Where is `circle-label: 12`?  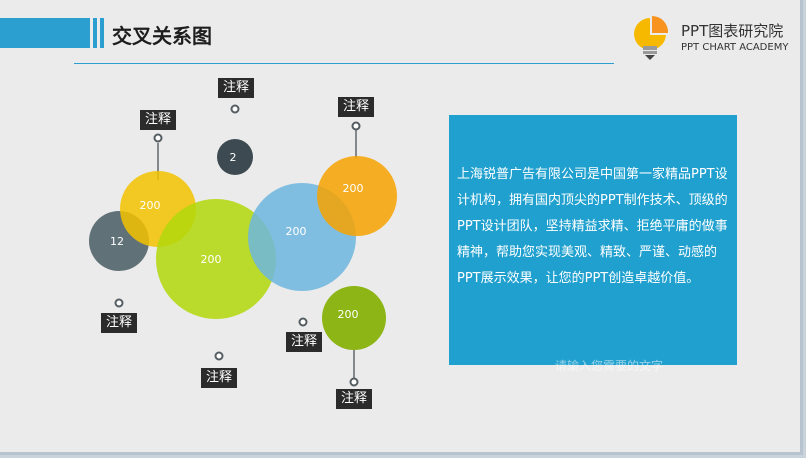 circle-label: 12 is located at coordinates (117, 241).